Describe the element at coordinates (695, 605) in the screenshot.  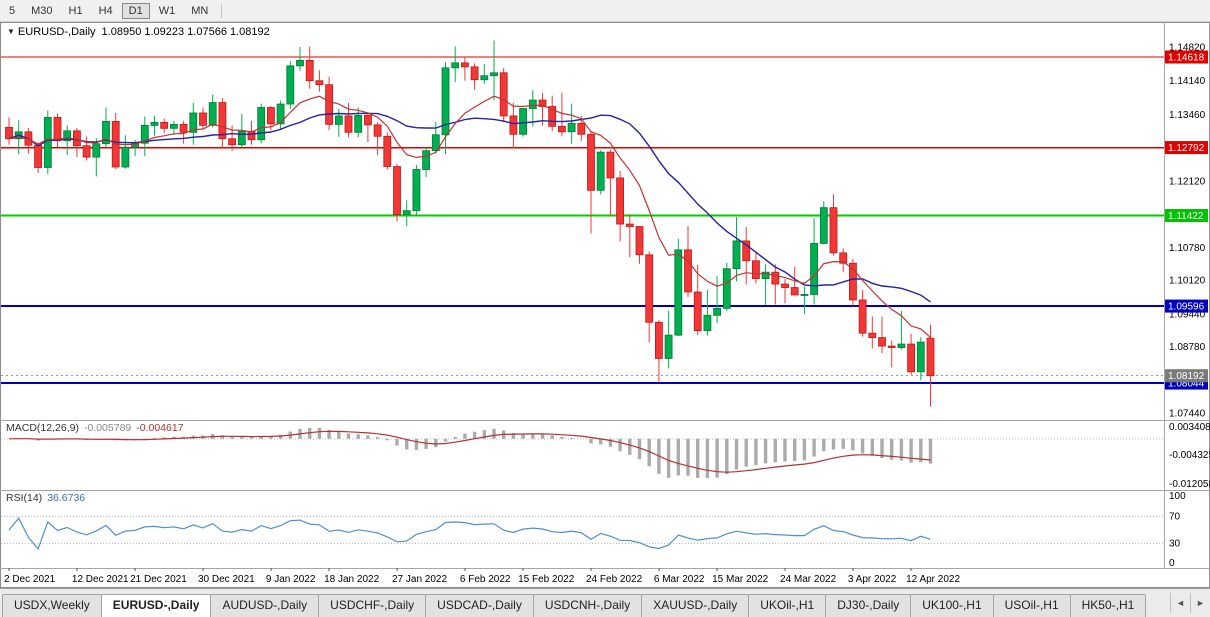
I see `tab-xauusd-daily: XAUUSD-,Daily` at that location.